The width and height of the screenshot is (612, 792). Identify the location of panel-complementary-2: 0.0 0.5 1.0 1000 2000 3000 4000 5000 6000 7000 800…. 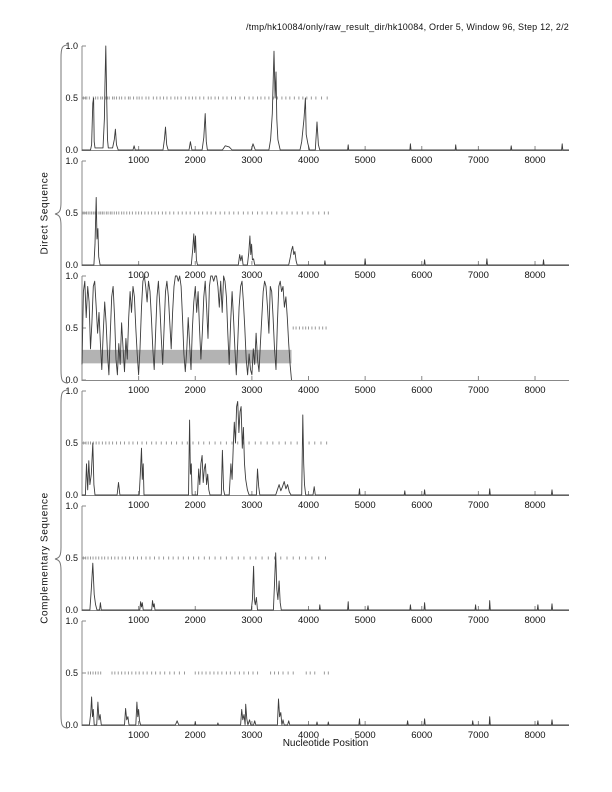
(317, 564).